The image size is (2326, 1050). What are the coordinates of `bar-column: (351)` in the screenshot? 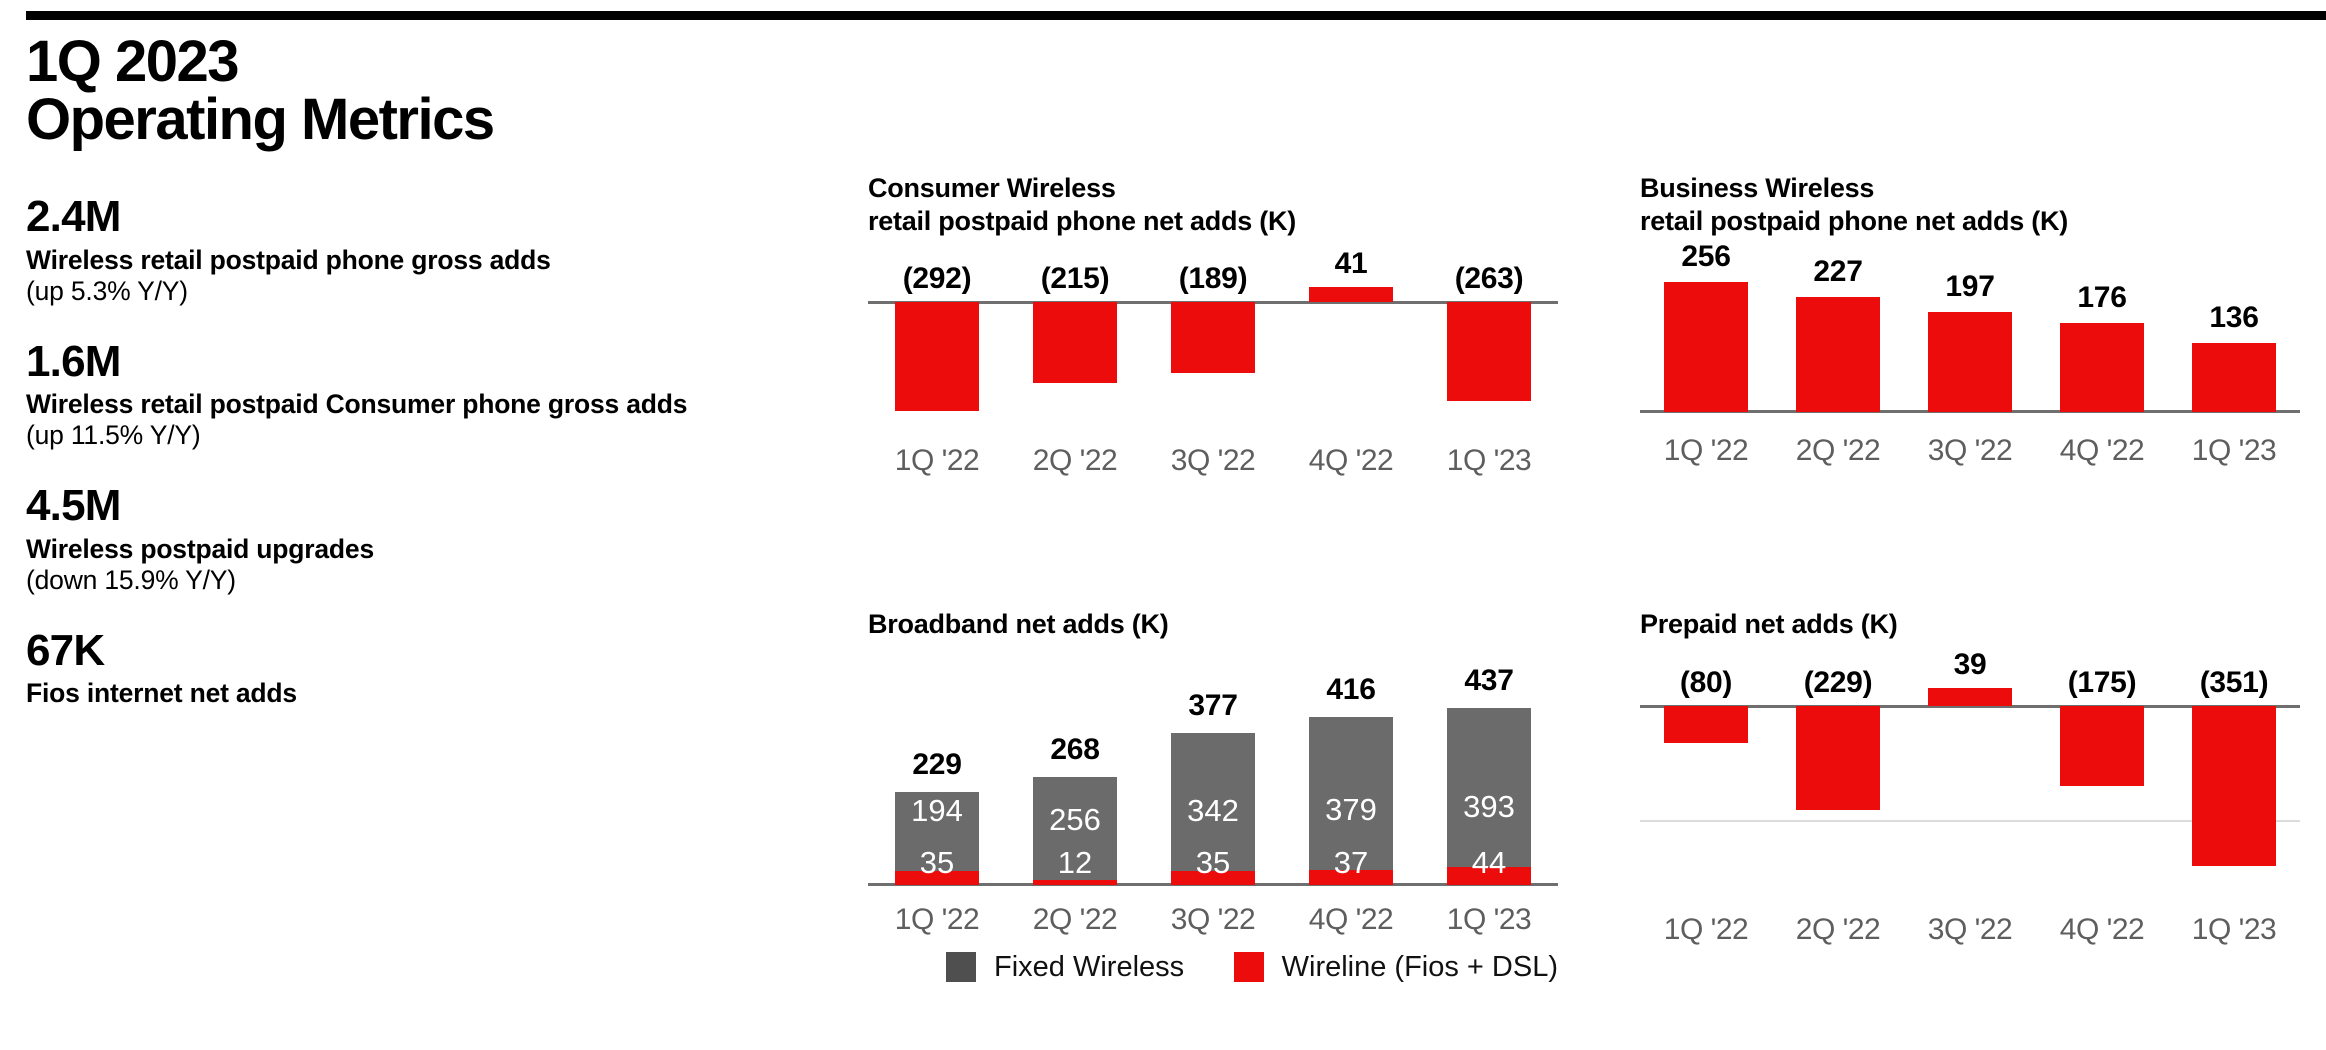 It's located at (2234, 772).